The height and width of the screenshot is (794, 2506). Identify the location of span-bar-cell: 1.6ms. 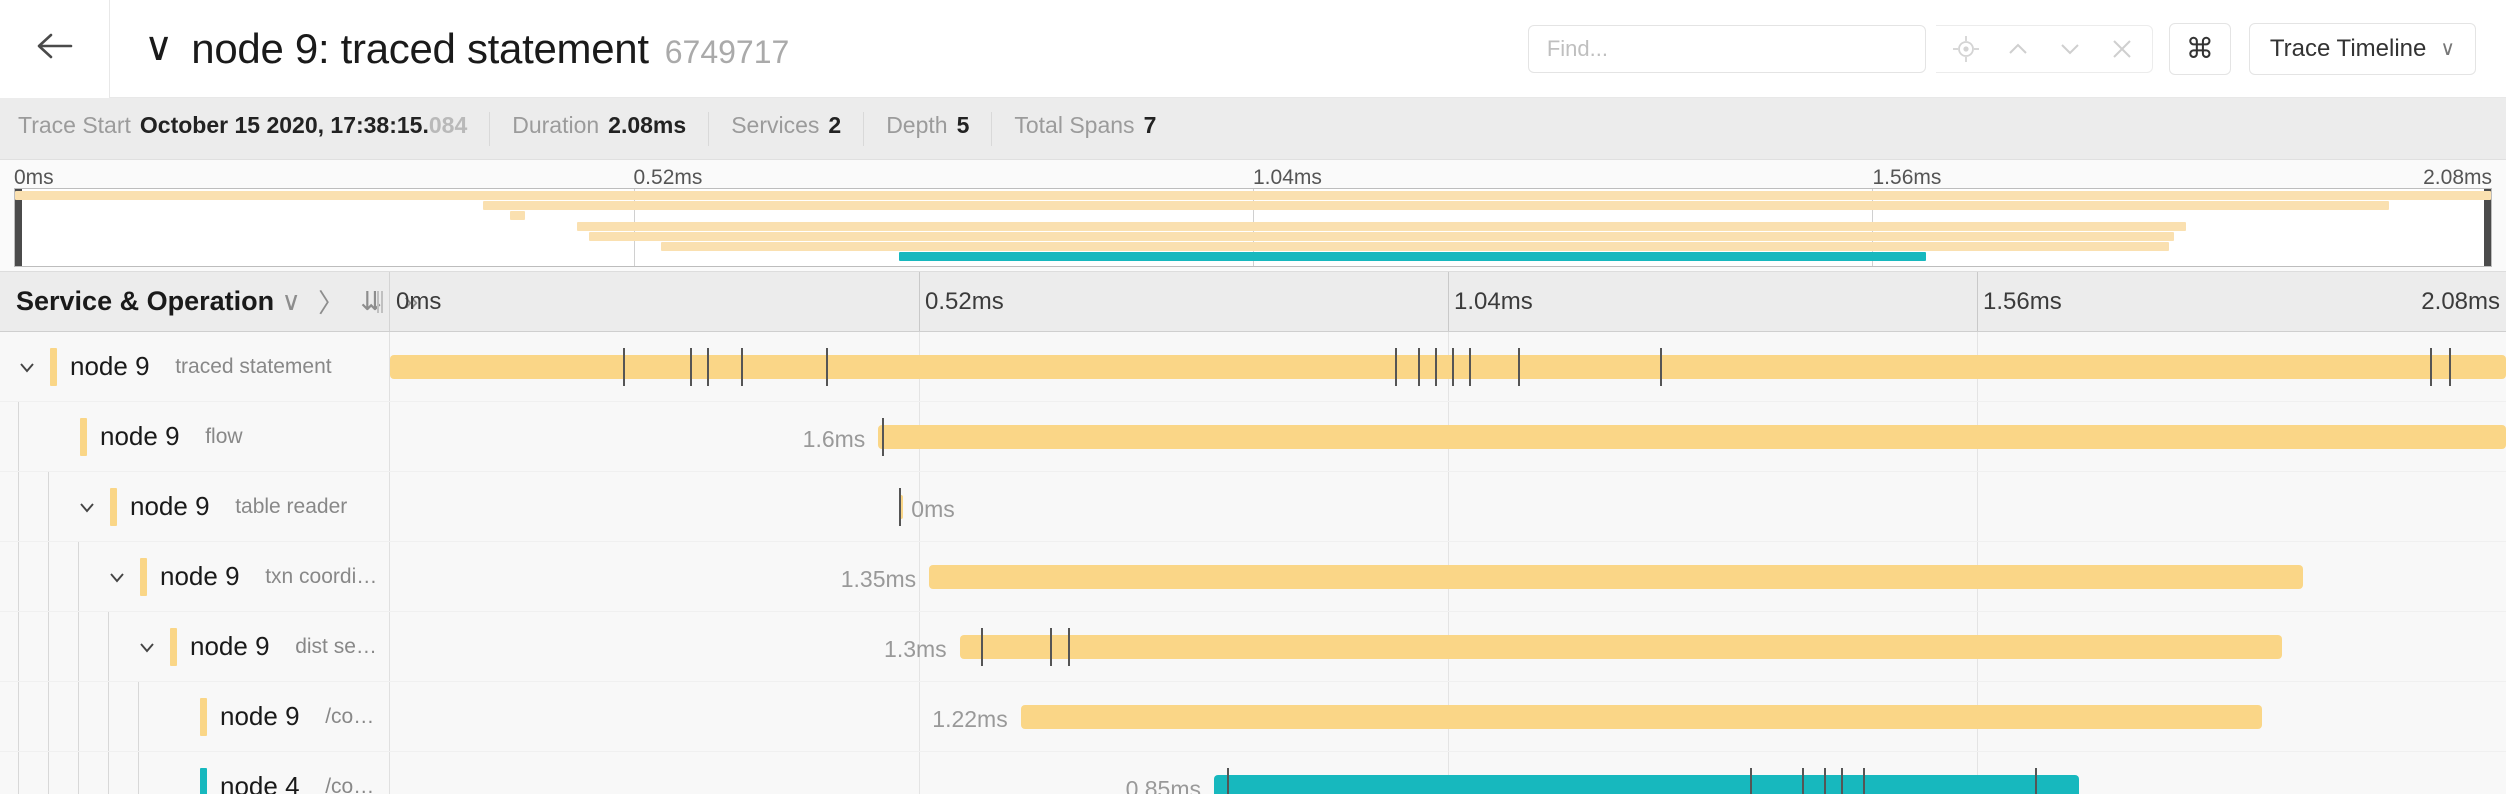
(1448, 436).